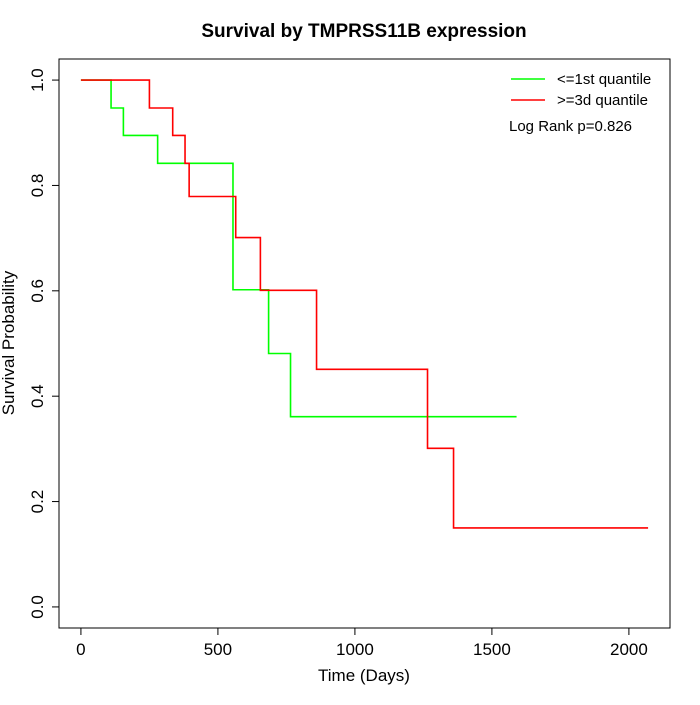 The height and width of the screenshot is (705, 700). I want to click on x-tick-label: 1500, so click(492, 649).